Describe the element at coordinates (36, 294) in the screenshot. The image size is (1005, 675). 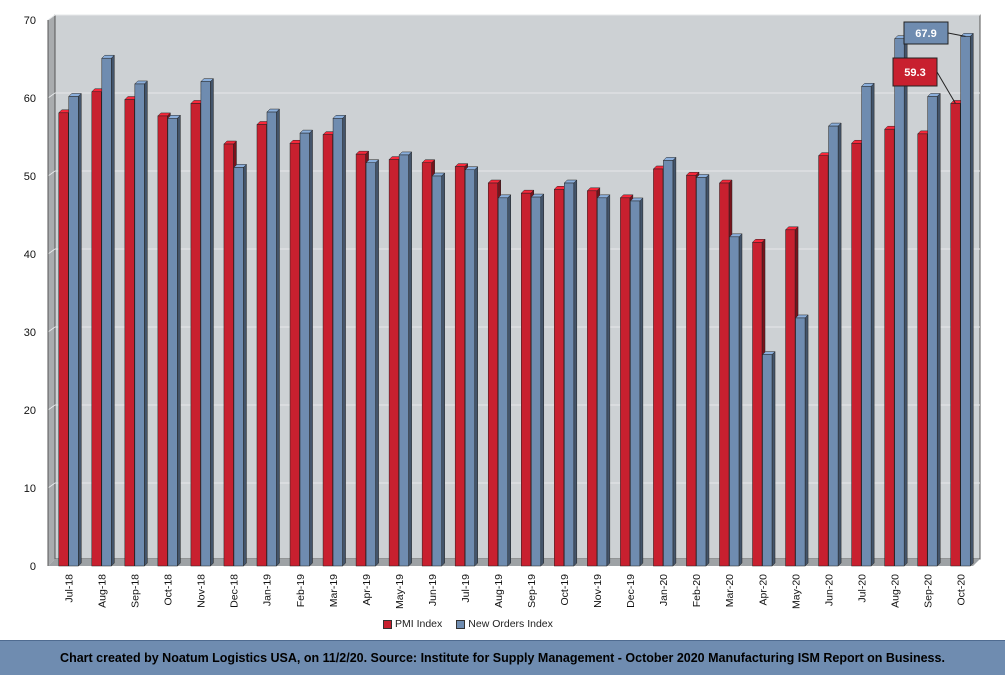
I see `y-axis: 0 10 20 30 40 50 60 70` at that location.